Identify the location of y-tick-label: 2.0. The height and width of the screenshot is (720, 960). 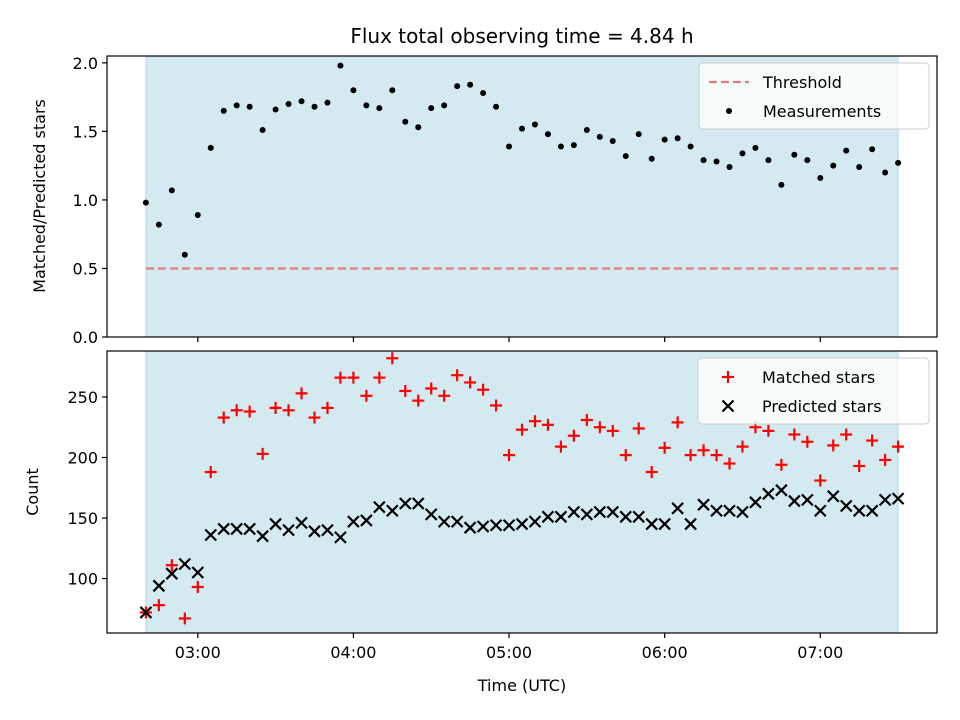
(85, 63).